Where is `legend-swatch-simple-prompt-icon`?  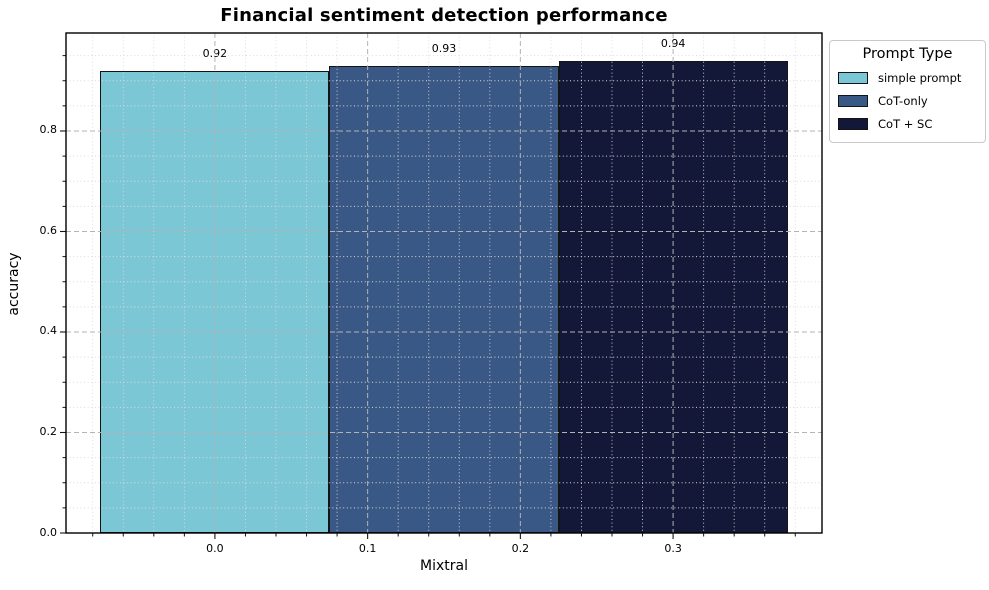 legend-swatch-simple-prompt-icon is located at coordinates (853, 77).